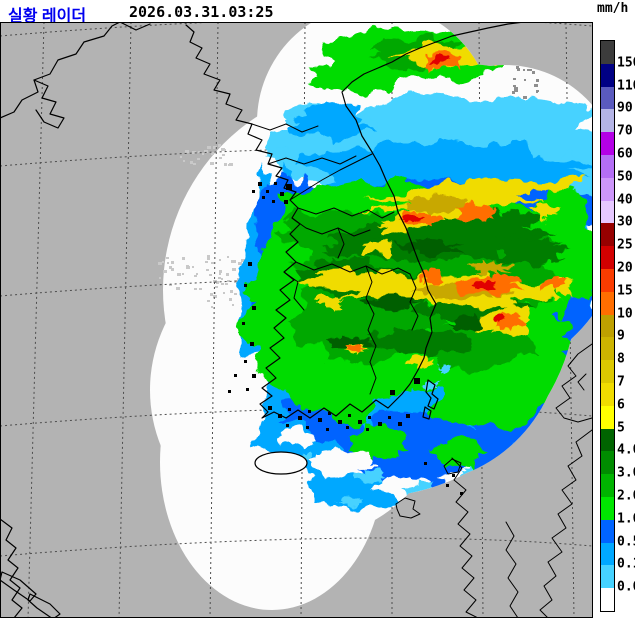 The height and width of the screenshot is (620, 635). What do you see at coordinates (582, 382) in the screenshot?
I see `honshu-bay` at bounding box center [582, 382].